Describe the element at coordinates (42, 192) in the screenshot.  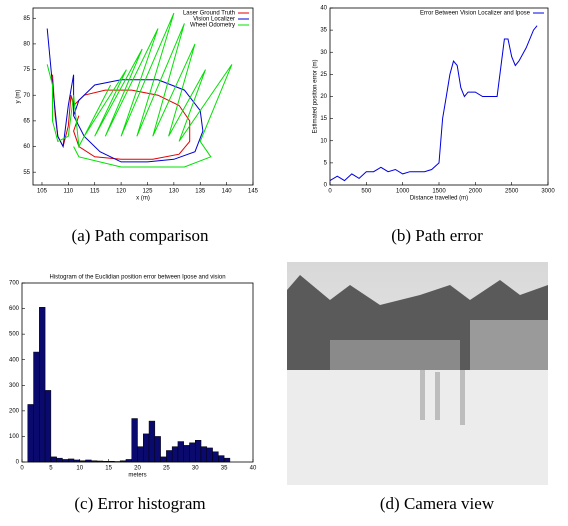
I see `x-tick-label: 105` at that location.